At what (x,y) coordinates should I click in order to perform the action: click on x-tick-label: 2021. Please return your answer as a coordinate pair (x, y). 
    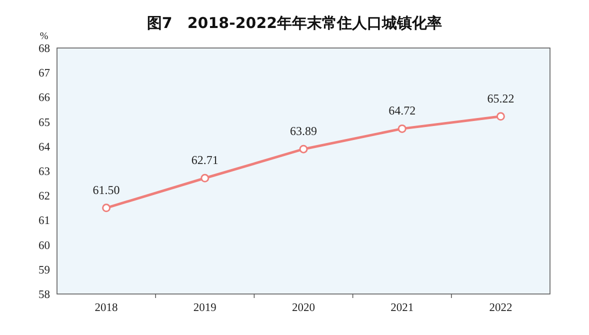
    Looking at the image, I should click on (402, 308).